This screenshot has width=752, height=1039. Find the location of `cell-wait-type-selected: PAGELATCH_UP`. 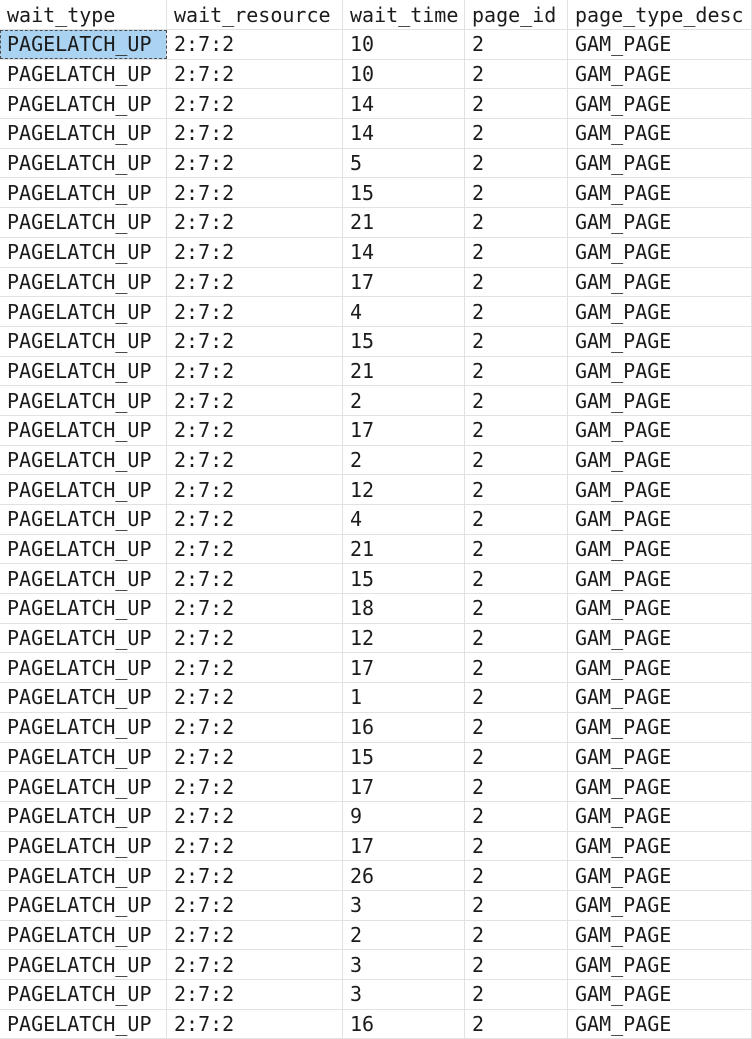

cell-wait-type-selected: PAGELATCH_UP is located at coordinates (83, 44).